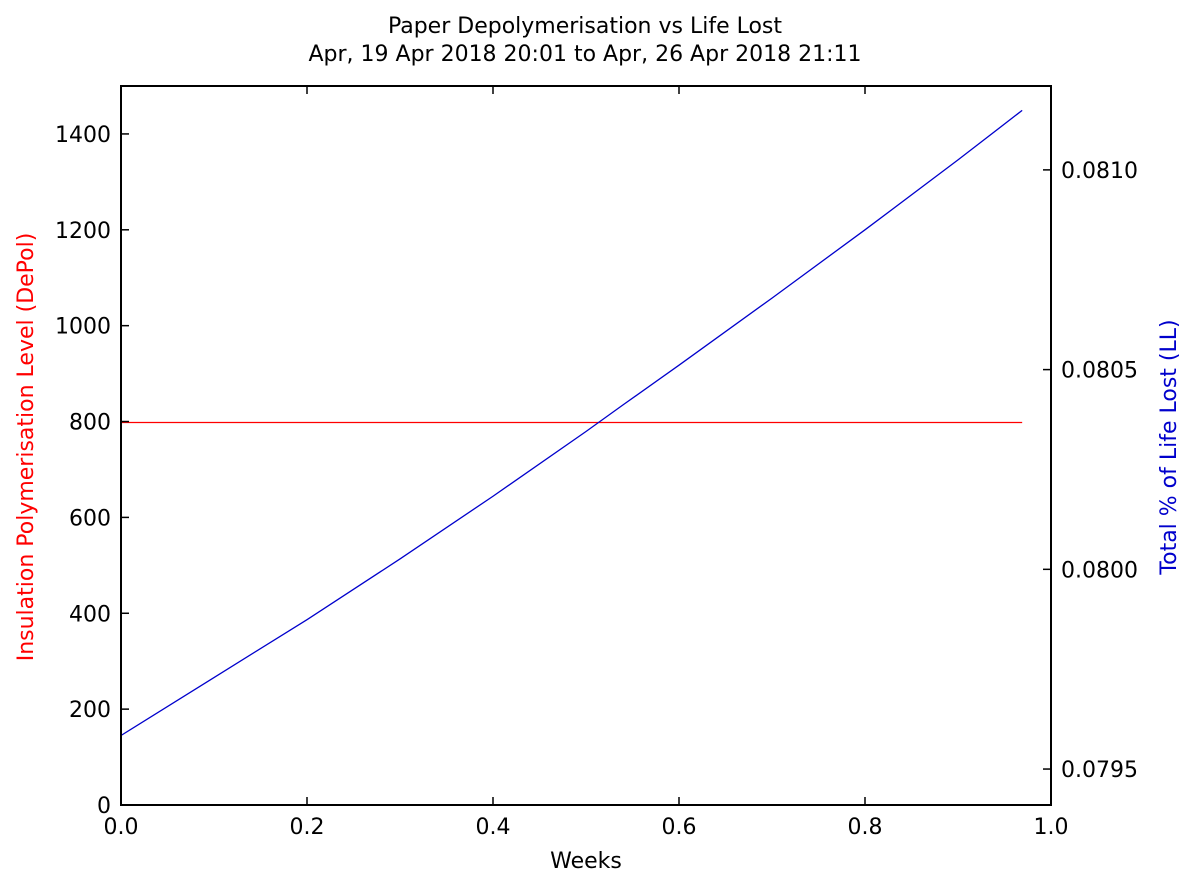  What do you see at coordinates (90, 518) in the screenshot?
I see `y-left-tick-label: 600` at bounding box center [90, 518].